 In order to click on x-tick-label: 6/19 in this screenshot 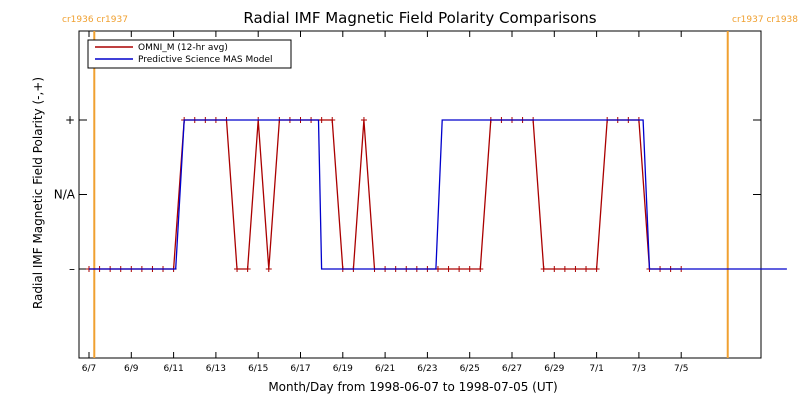, I will do `click(343, 369)`.